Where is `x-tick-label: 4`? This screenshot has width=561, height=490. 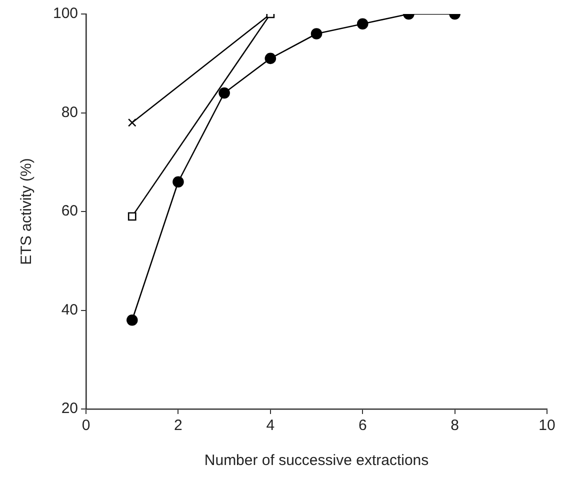
x-tick-label: 4 is located at coordinates (270, 425).